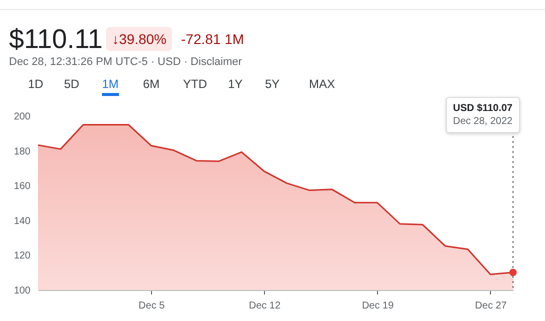 The height and width of the screenshot is (321, 545). I want to click on y-tick-label: 140, so click(22, 221).